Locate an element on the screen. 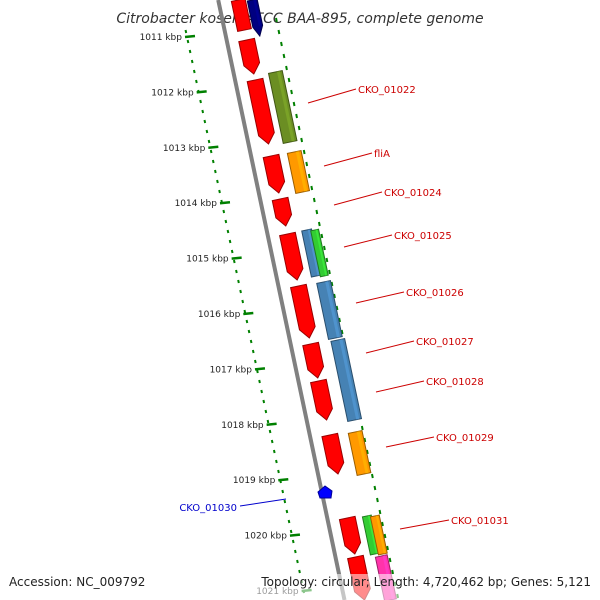  ruler-label: 1015 kbp is located at coordinates (207, 260).